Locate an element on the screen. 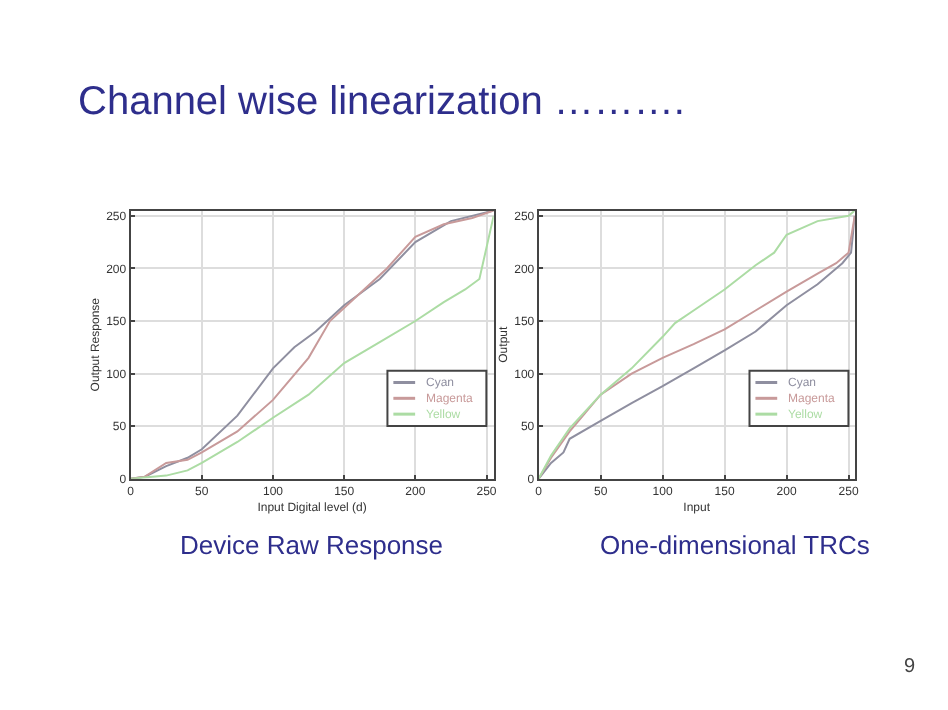 The width and height of the screenshot is (948, 710). text: 9 is located at coordinates (910, 667).